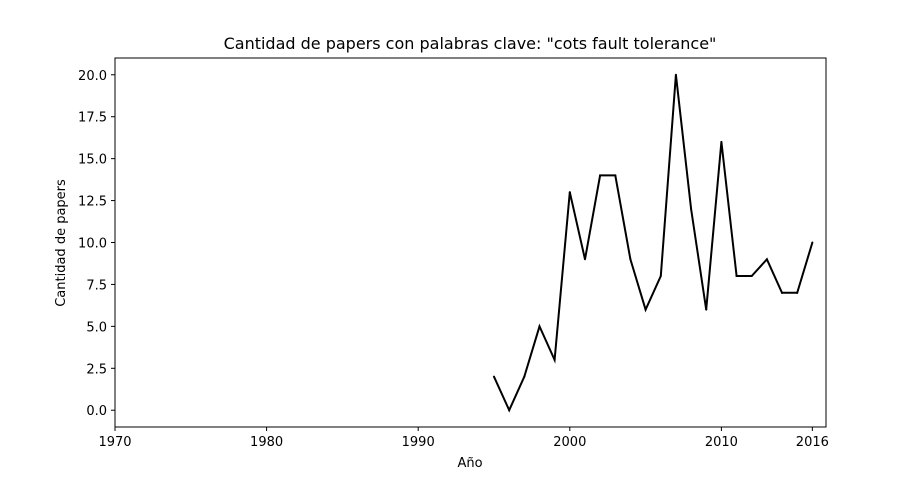 The image size is (919, 480). I want to click on y-tick-label: 7.5, so click(96, 285).